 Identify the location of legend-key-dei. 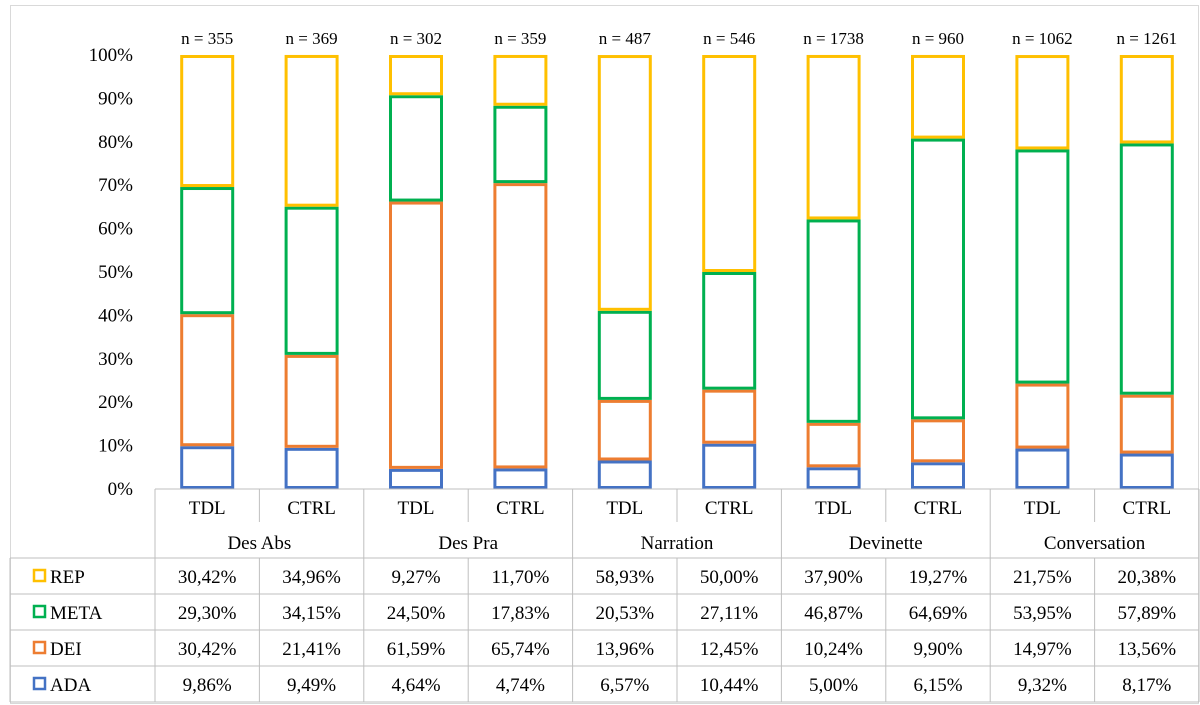
(39, 647).